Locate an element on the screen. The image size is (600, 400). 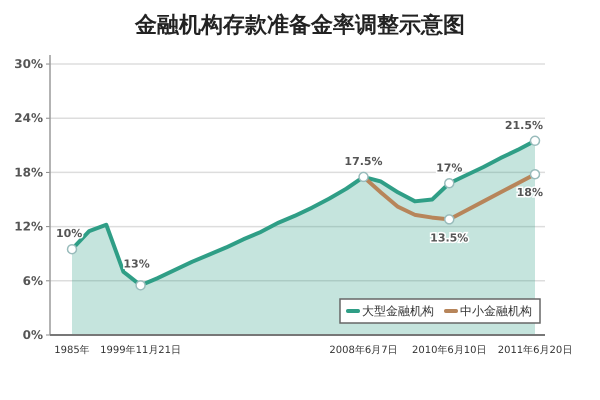
legend-label: 大型金融机构 is located at coordinates (398, 311).